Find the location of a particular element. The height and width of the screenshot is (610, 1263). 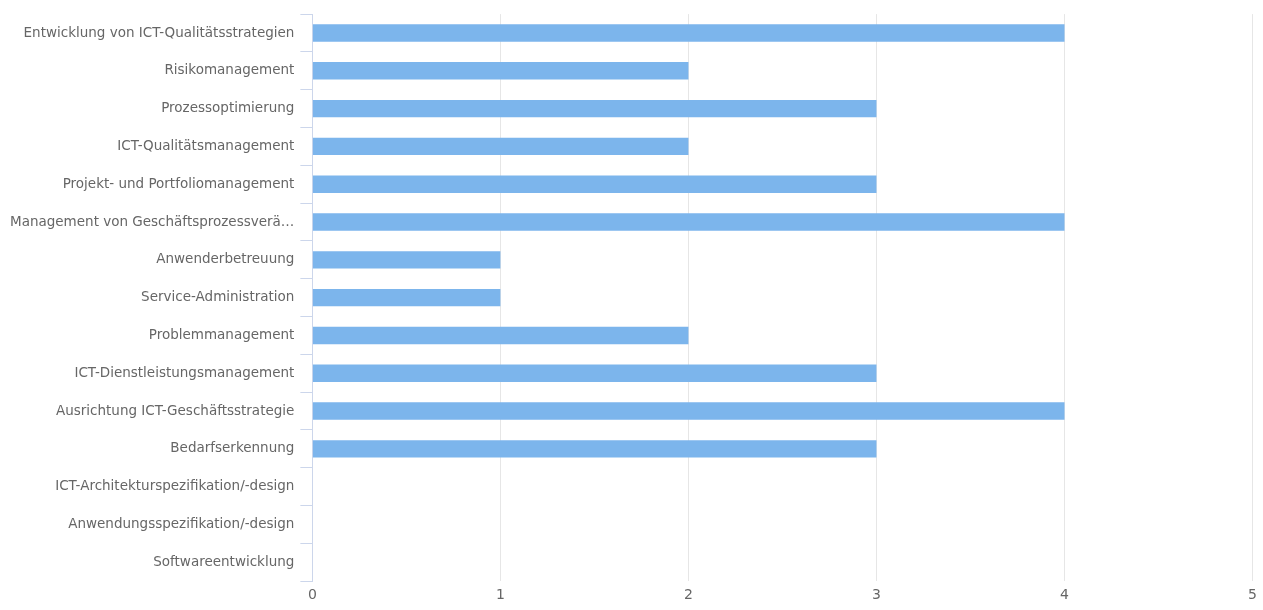

y-tick-label: Bedarfserkennung is located at coordinates (232, 447).